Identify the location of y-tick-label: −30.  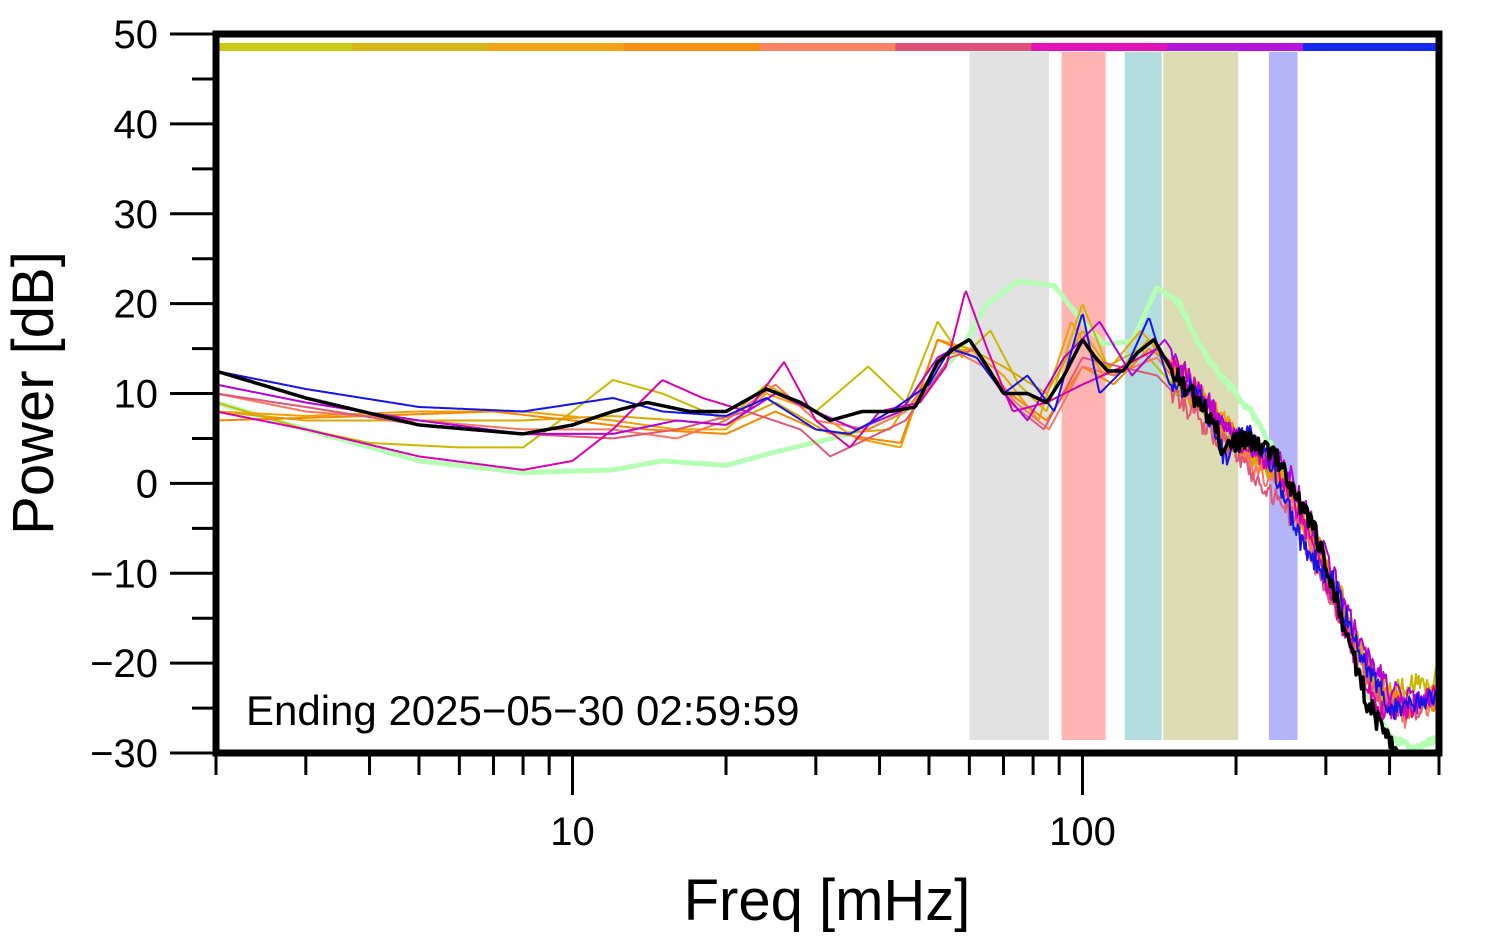
(124, 754).